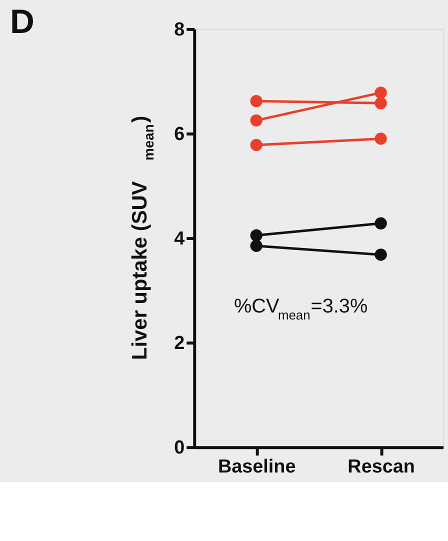 The image size is (448, 541). I want to click on x-tick-label: Baseline, so click(257, 467).